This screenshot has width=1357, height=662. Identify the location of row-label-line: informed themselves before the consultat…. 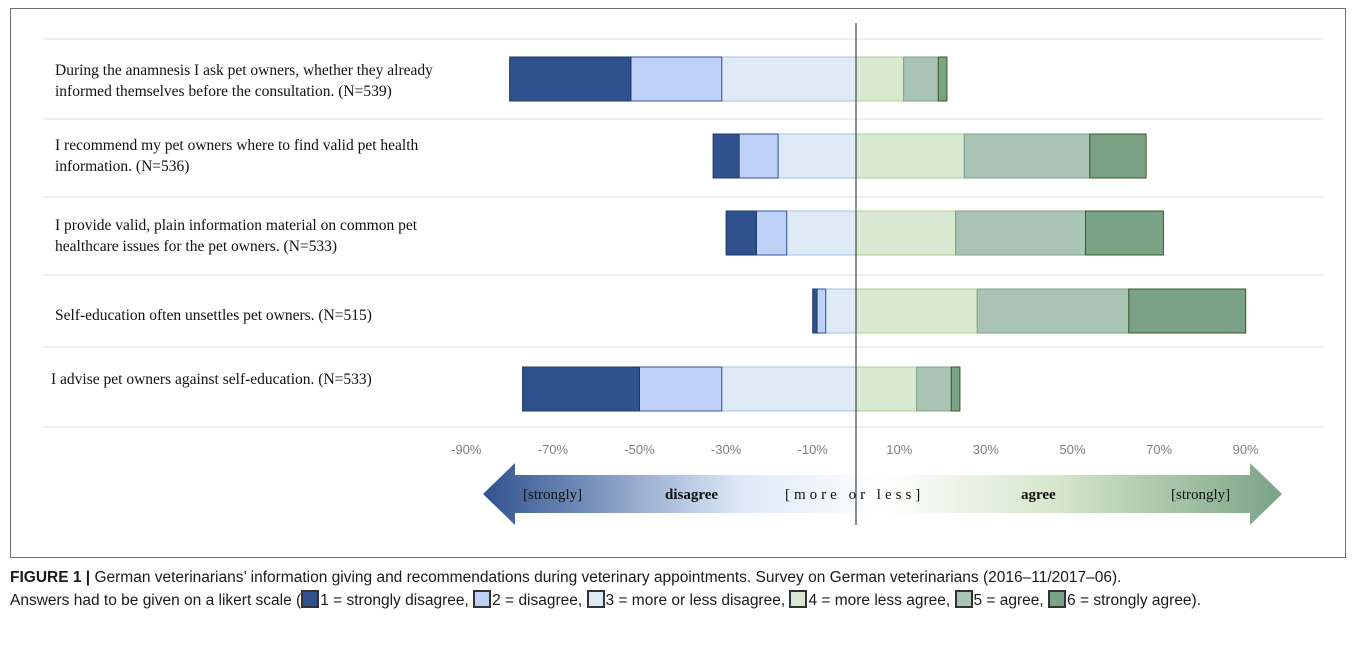
(223, 91).